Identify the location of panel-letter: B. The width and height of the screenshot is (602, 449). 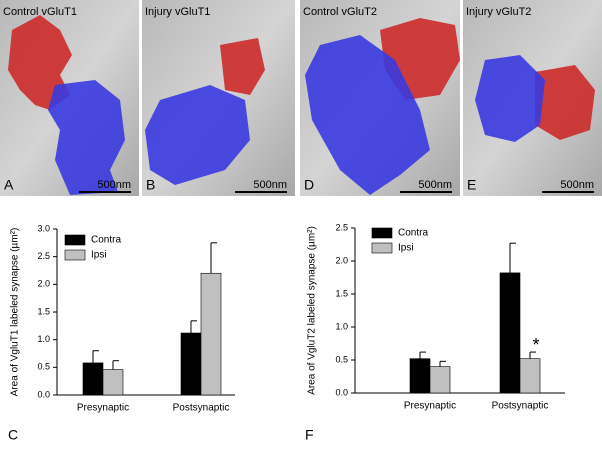
(150, 185).